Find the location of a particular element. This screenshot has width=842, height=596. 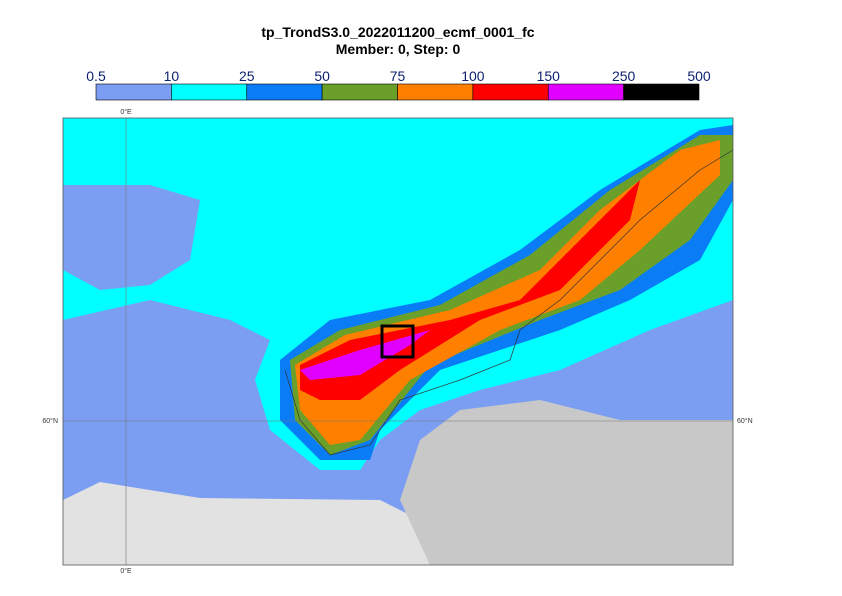

legend-label: 250 is located at coordinates (624, 76).